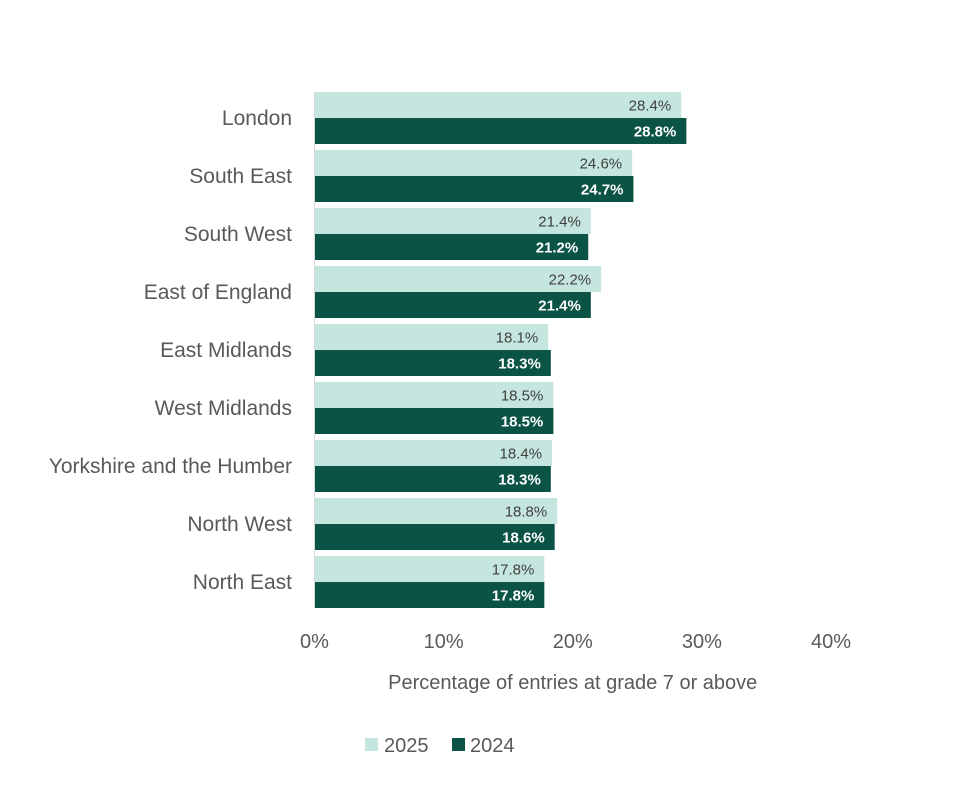 The height and width of the screenshot is (798, 957). I want to click on category-label-0: London, so click(257, 118).